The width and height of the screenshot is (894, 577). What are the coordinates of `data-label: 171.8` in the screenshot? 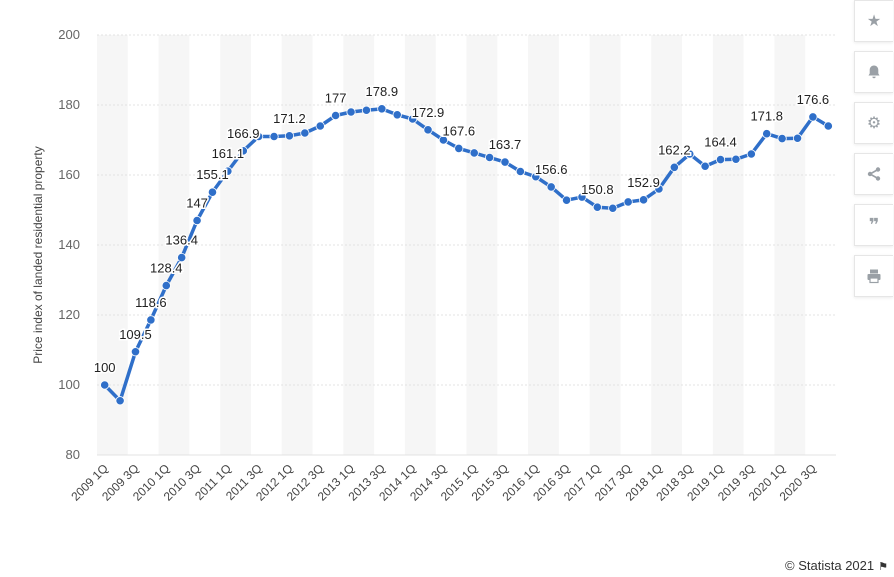 It's located at (766, 116).